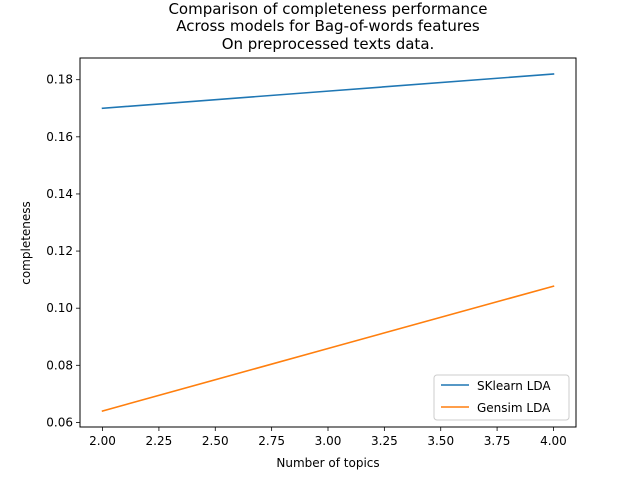  What do you see at coordinates (327, 9) in the screenshot?
I see `chart-title-line-1: Comparison of completeness performance` at bounding box center [327, 9].